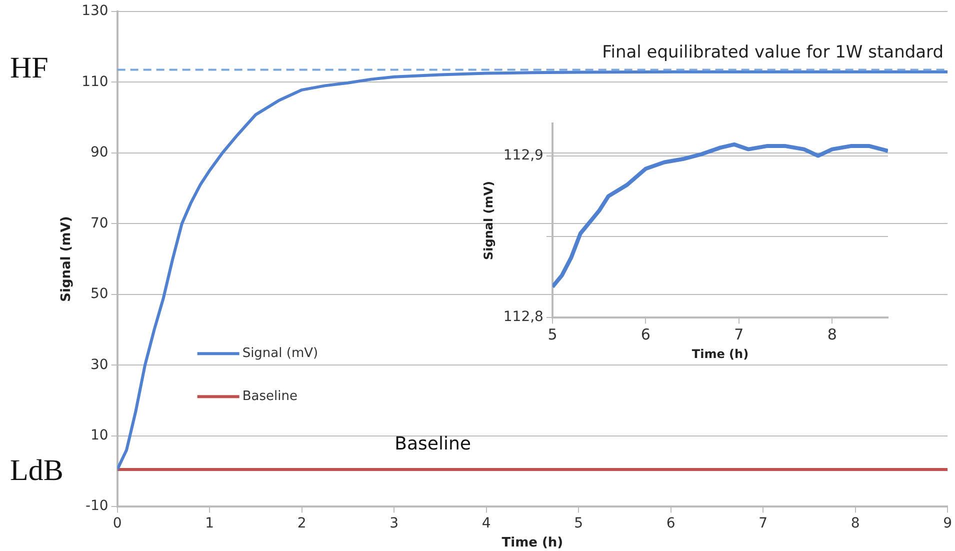 This screenshot has height=551, width=955. Describe the element at coordinates (99, 364) in the screenshot. I see `y-tick-label: 30` at that location.